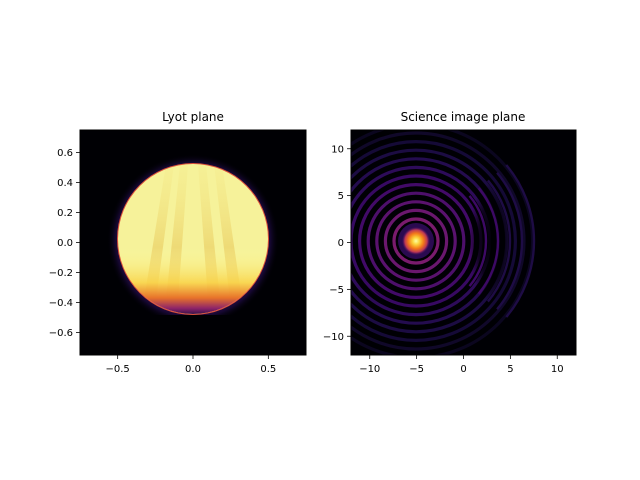  Describe the element at coordinates (369, 369) in the screenshot. I see `science-x-tick-label: −10` at that location.